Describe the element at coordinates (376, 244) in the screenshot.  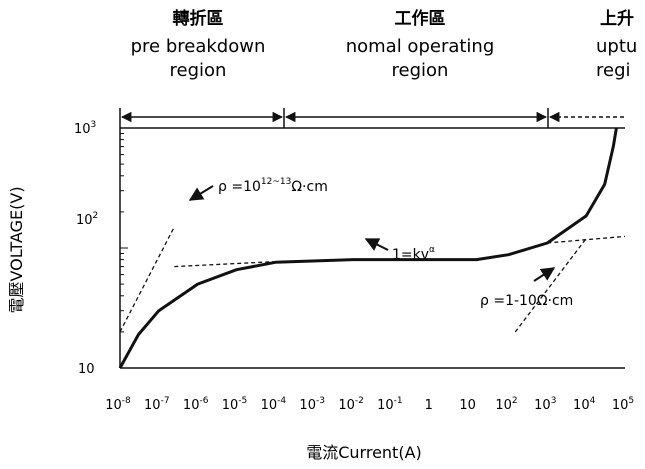
I see `annotation-arrow-kv` at that location.